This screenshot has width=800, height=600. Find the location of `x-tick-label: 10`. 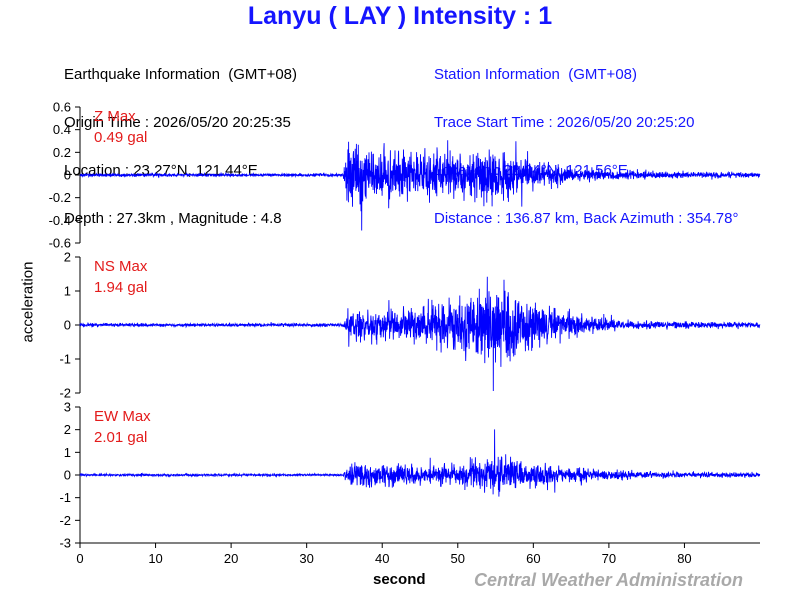

x-tick-label: 10 is located at coordinates (155, 558).